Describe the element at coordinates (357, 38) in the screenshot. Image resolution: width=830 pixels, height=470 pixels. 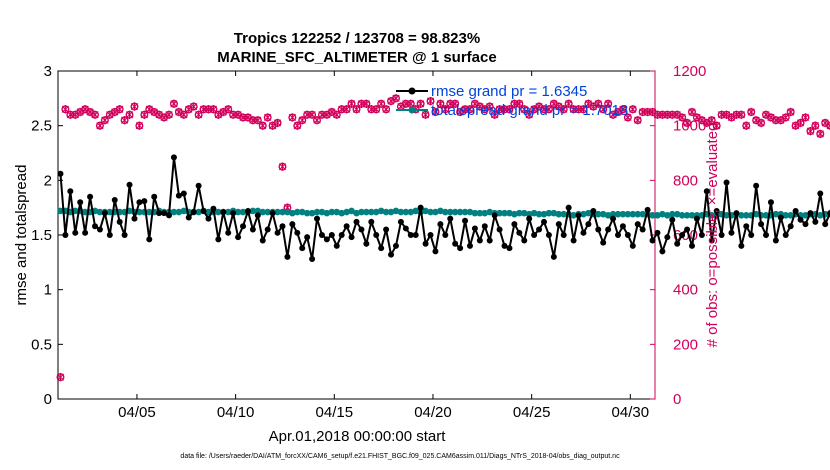
I see `chart-title-line1: Tropics 122252 / 123708 = 98.823%` at that location.